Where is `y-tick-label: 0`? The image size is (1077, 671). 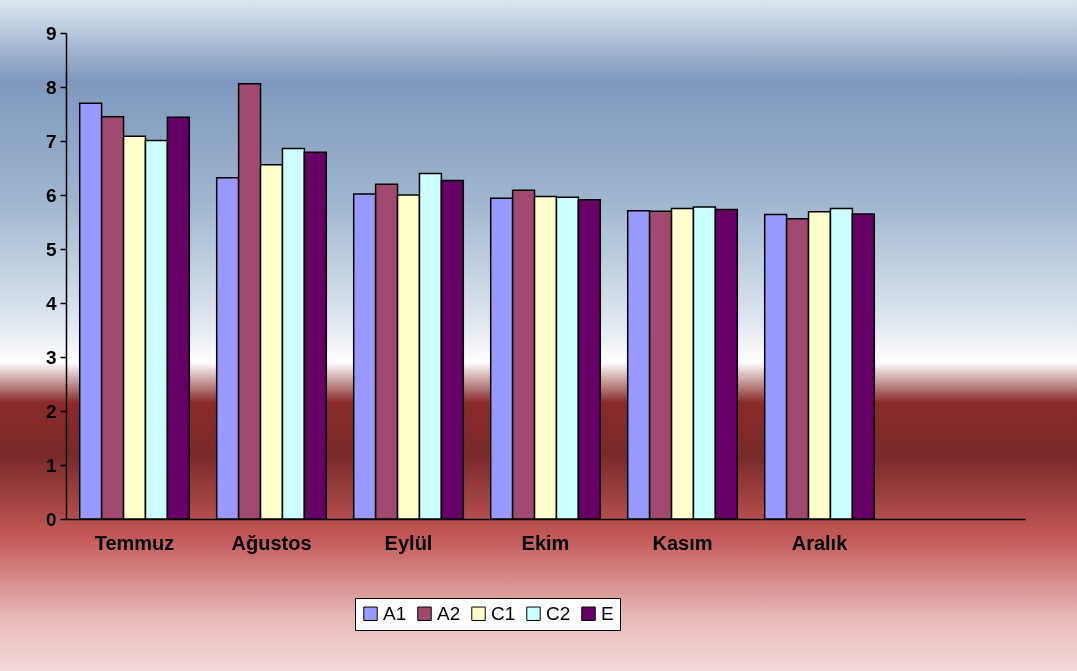
y-tick-label: 0 is located at coordinates (51, 519).